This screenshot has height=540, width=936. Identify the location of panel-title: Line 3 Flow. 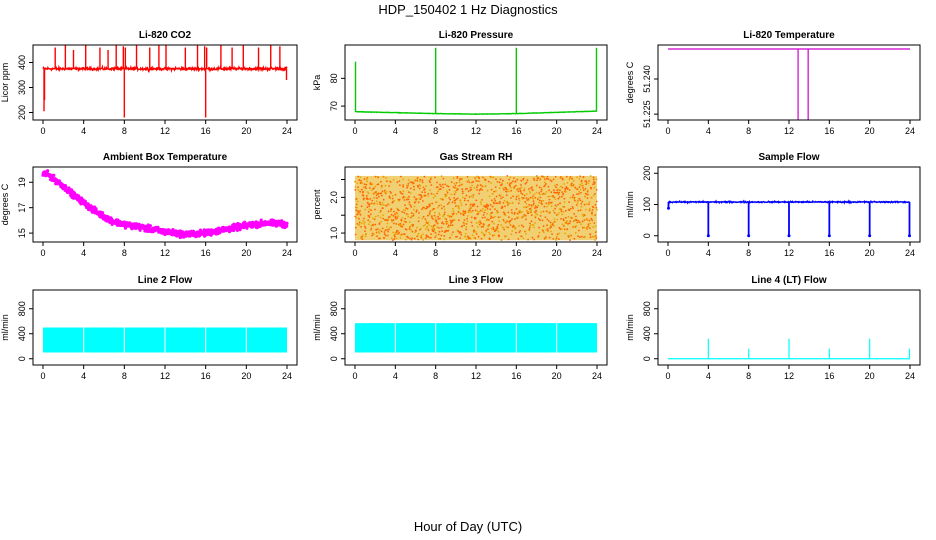
(476, 280).